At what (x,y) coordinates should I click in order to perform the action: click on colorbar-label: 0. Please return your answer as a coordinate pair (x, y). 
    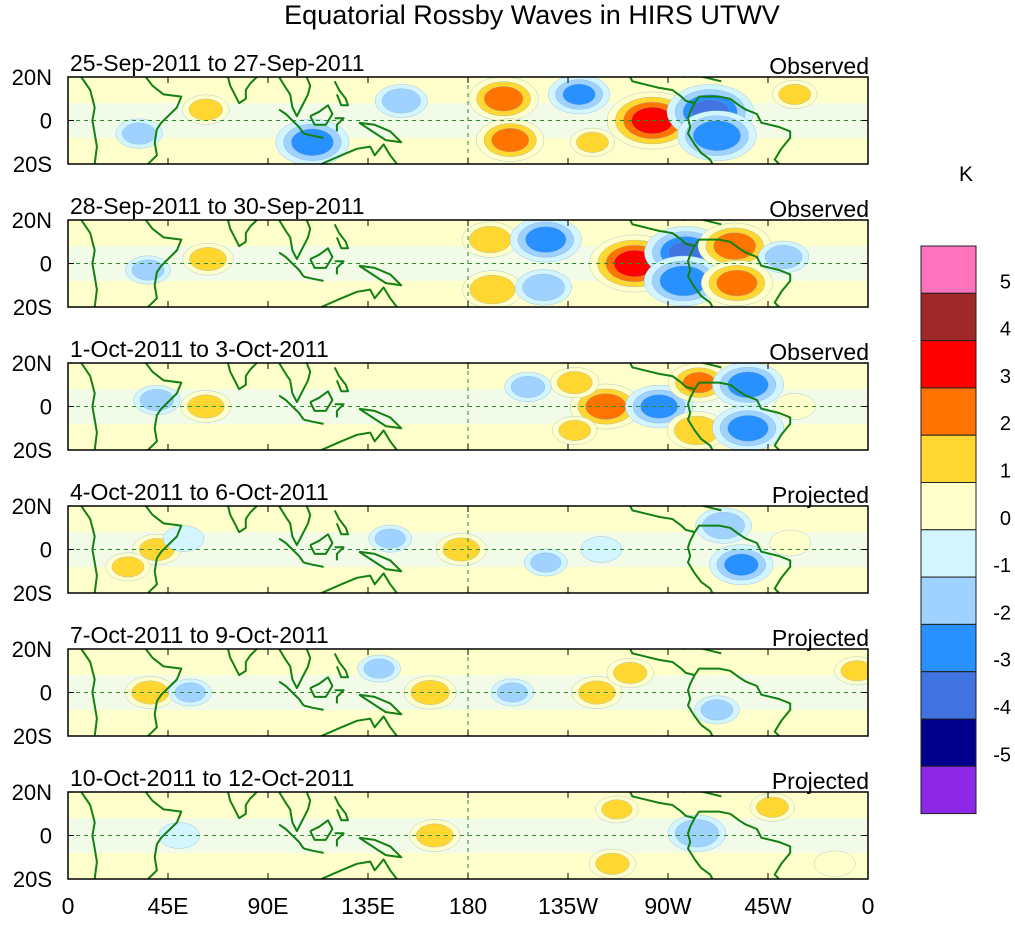
    Looking at the image, I should click on (1005, 519).